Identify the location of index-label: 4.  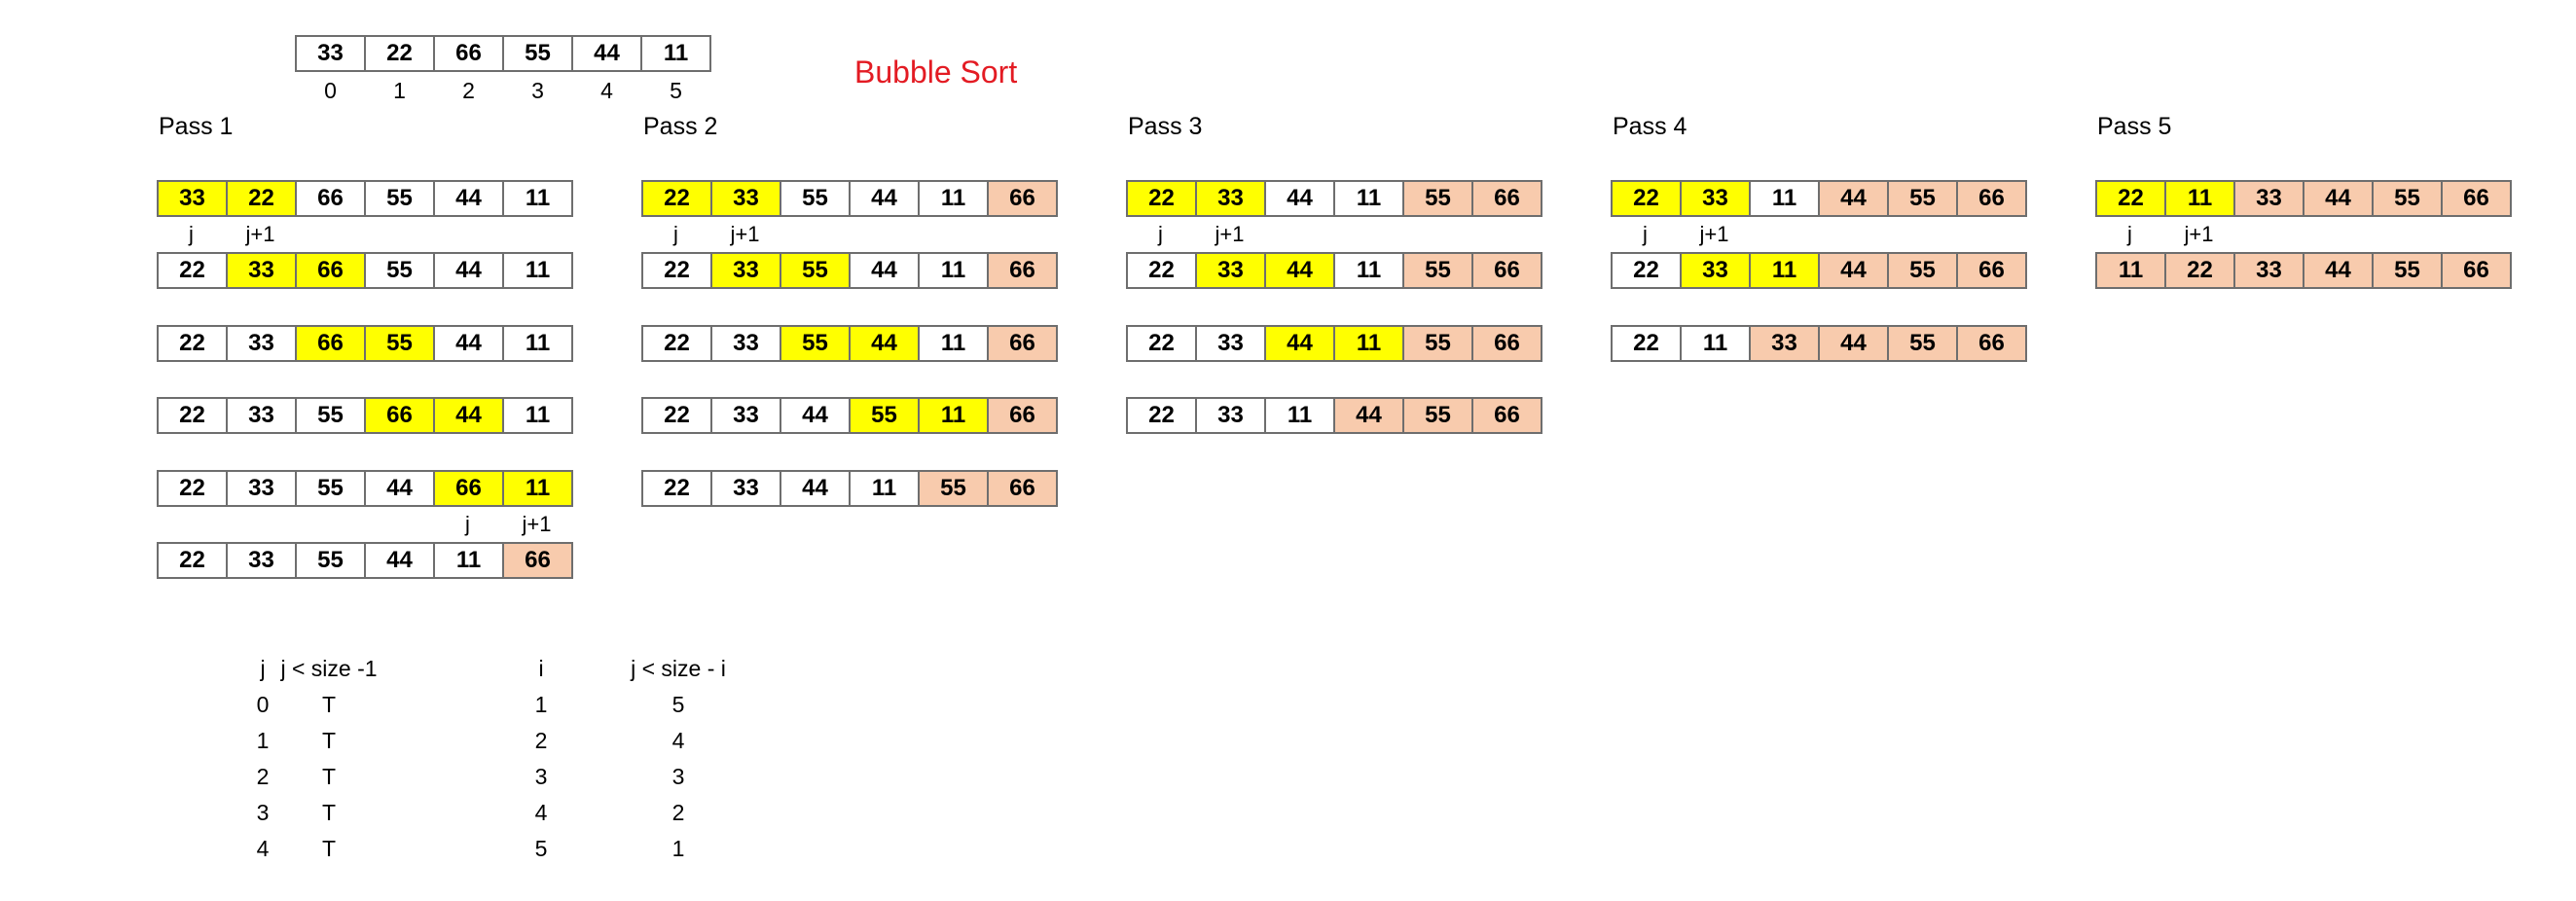
(606, 90).